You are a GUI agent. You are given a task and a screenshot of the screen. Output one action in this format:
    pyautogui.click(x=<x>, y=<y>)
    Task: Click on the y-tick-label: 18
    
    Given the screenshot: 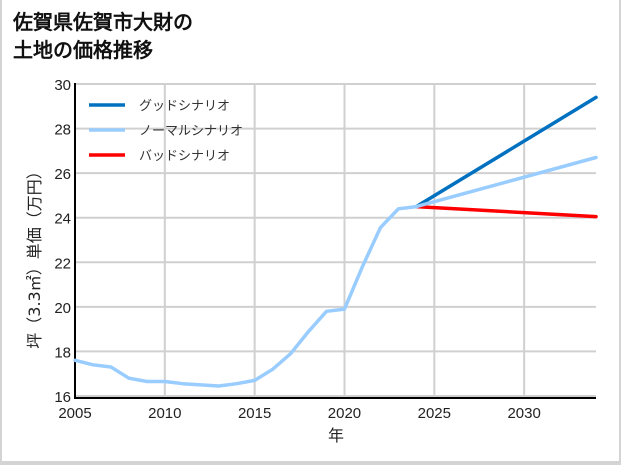 What is the action you would take?
    pyautogui.click(x=62, y=352)
    